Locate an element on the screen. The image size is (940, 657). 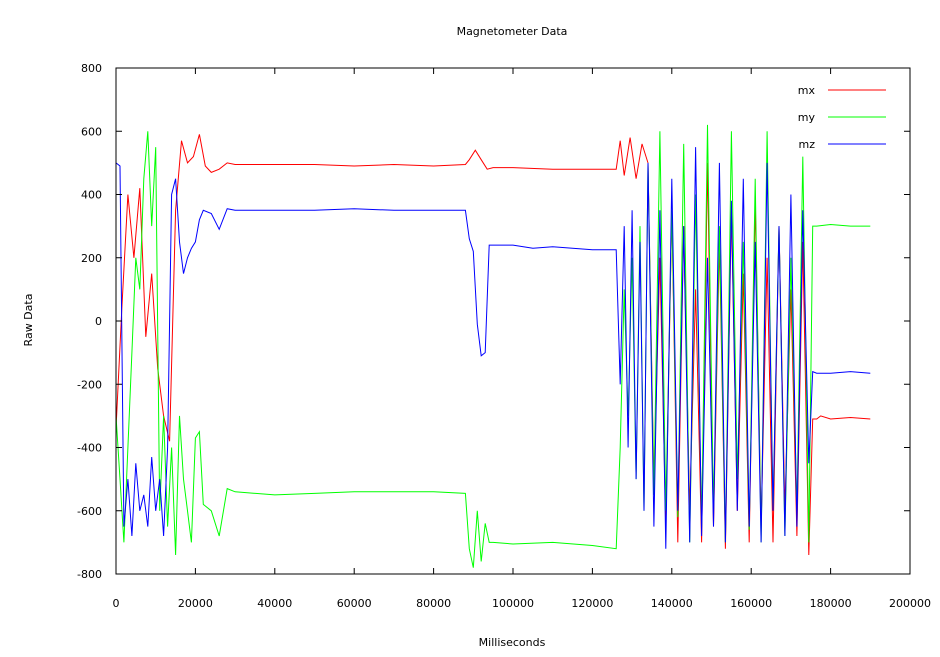
x-tick-label: 140000 is located at coordinates (672, 603).